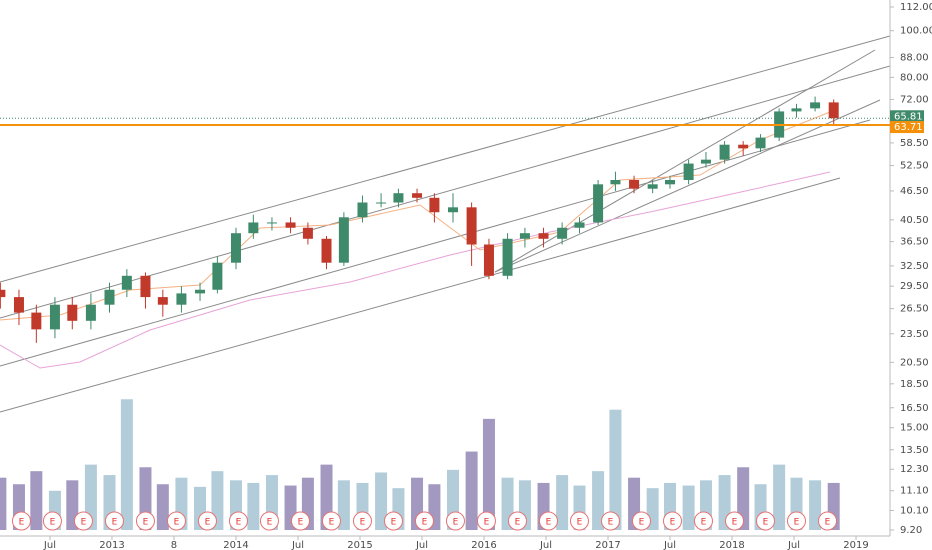  What do you see at coordinates (483, 545) in the screenshot?
I see `x-tick-label: 2016` at bounding box center [483, 545].